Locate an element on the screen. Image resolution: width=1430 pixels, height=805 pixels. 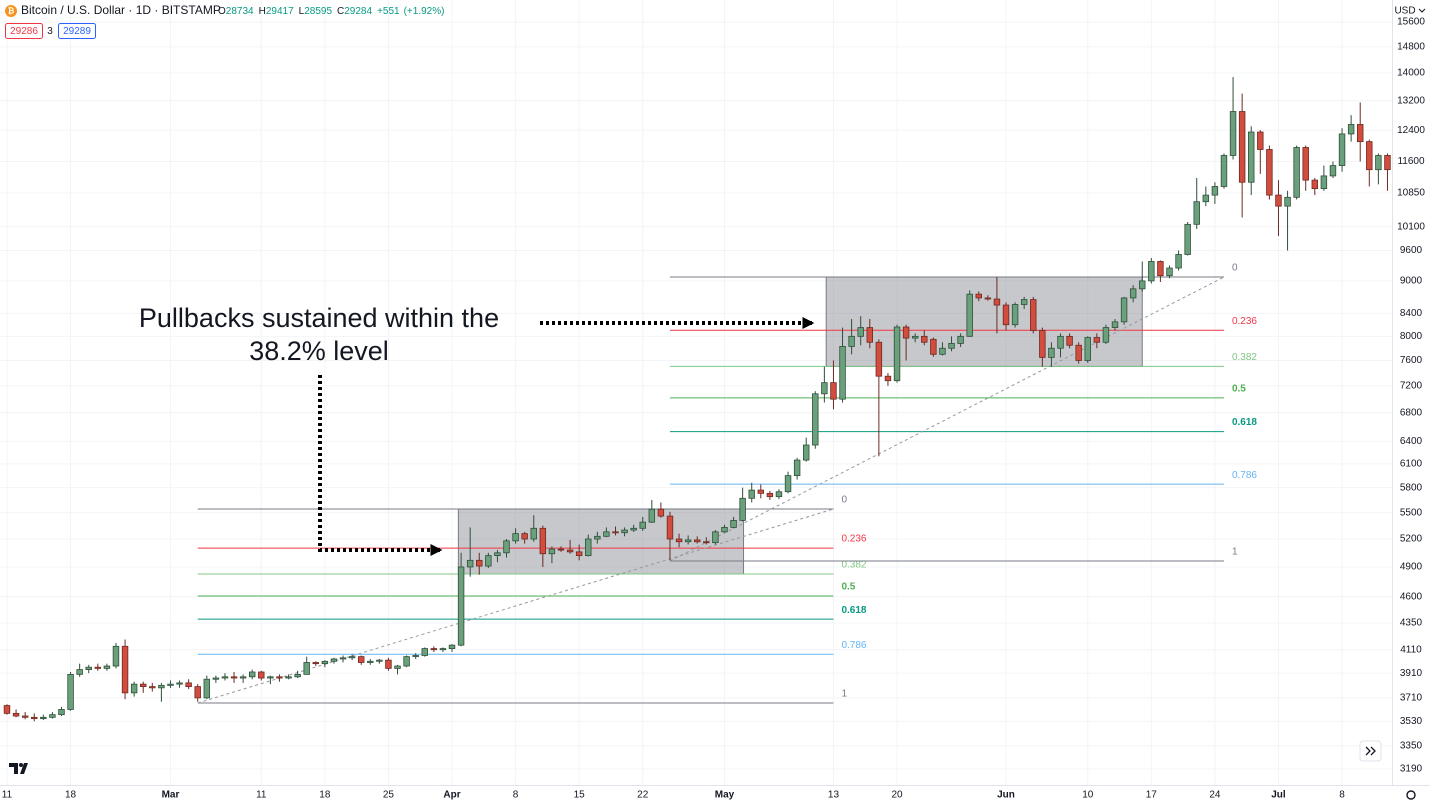
annotation-line: 38.2% level is located at coordinates (319, 351).